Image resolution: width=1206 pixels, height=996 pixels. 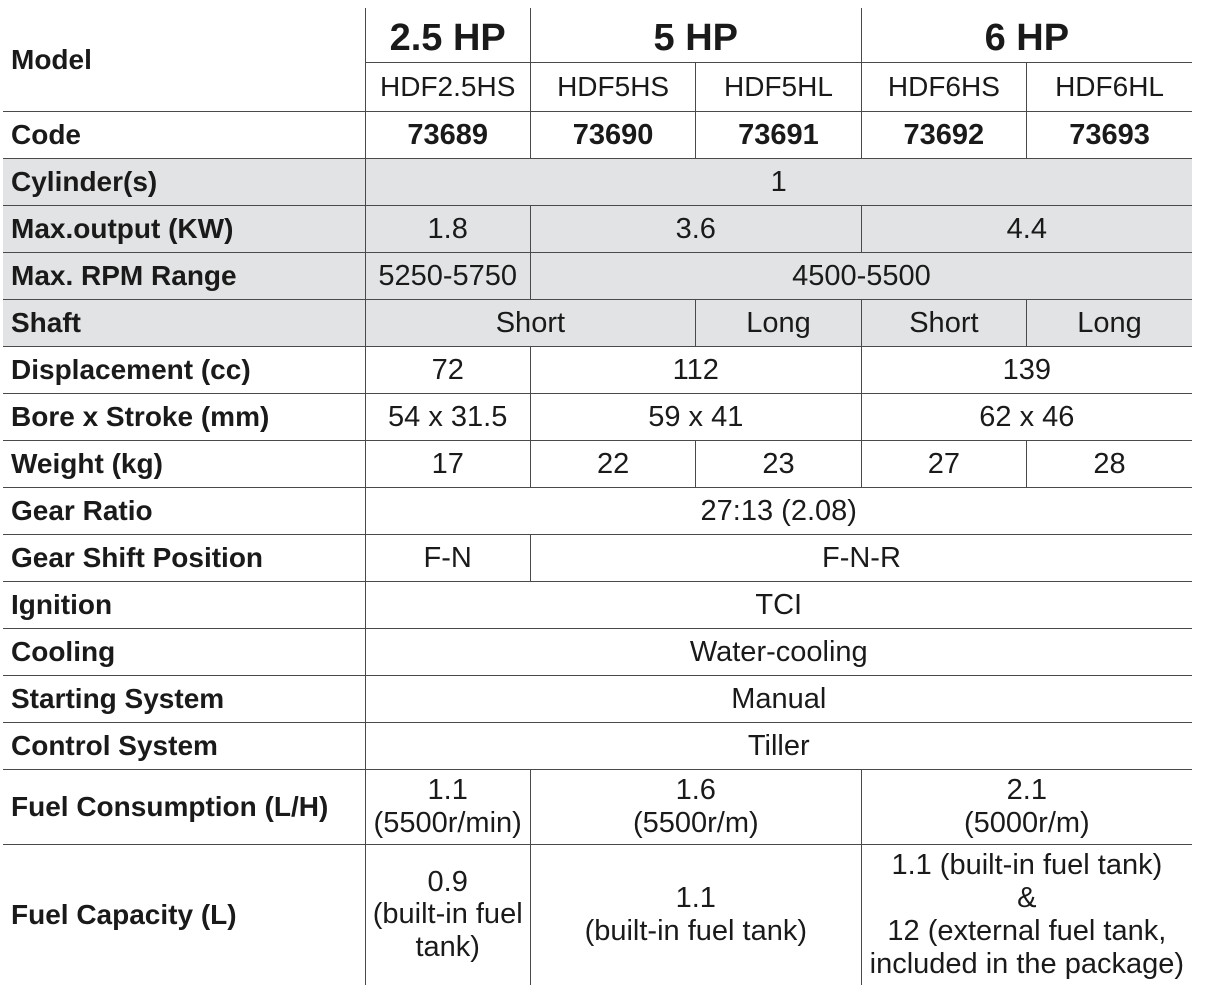 What do you see at coordinates (778, 511) in the screenshot?
I see `cell-value: 27:13 (2.08)` at bounding box center [778, 511].